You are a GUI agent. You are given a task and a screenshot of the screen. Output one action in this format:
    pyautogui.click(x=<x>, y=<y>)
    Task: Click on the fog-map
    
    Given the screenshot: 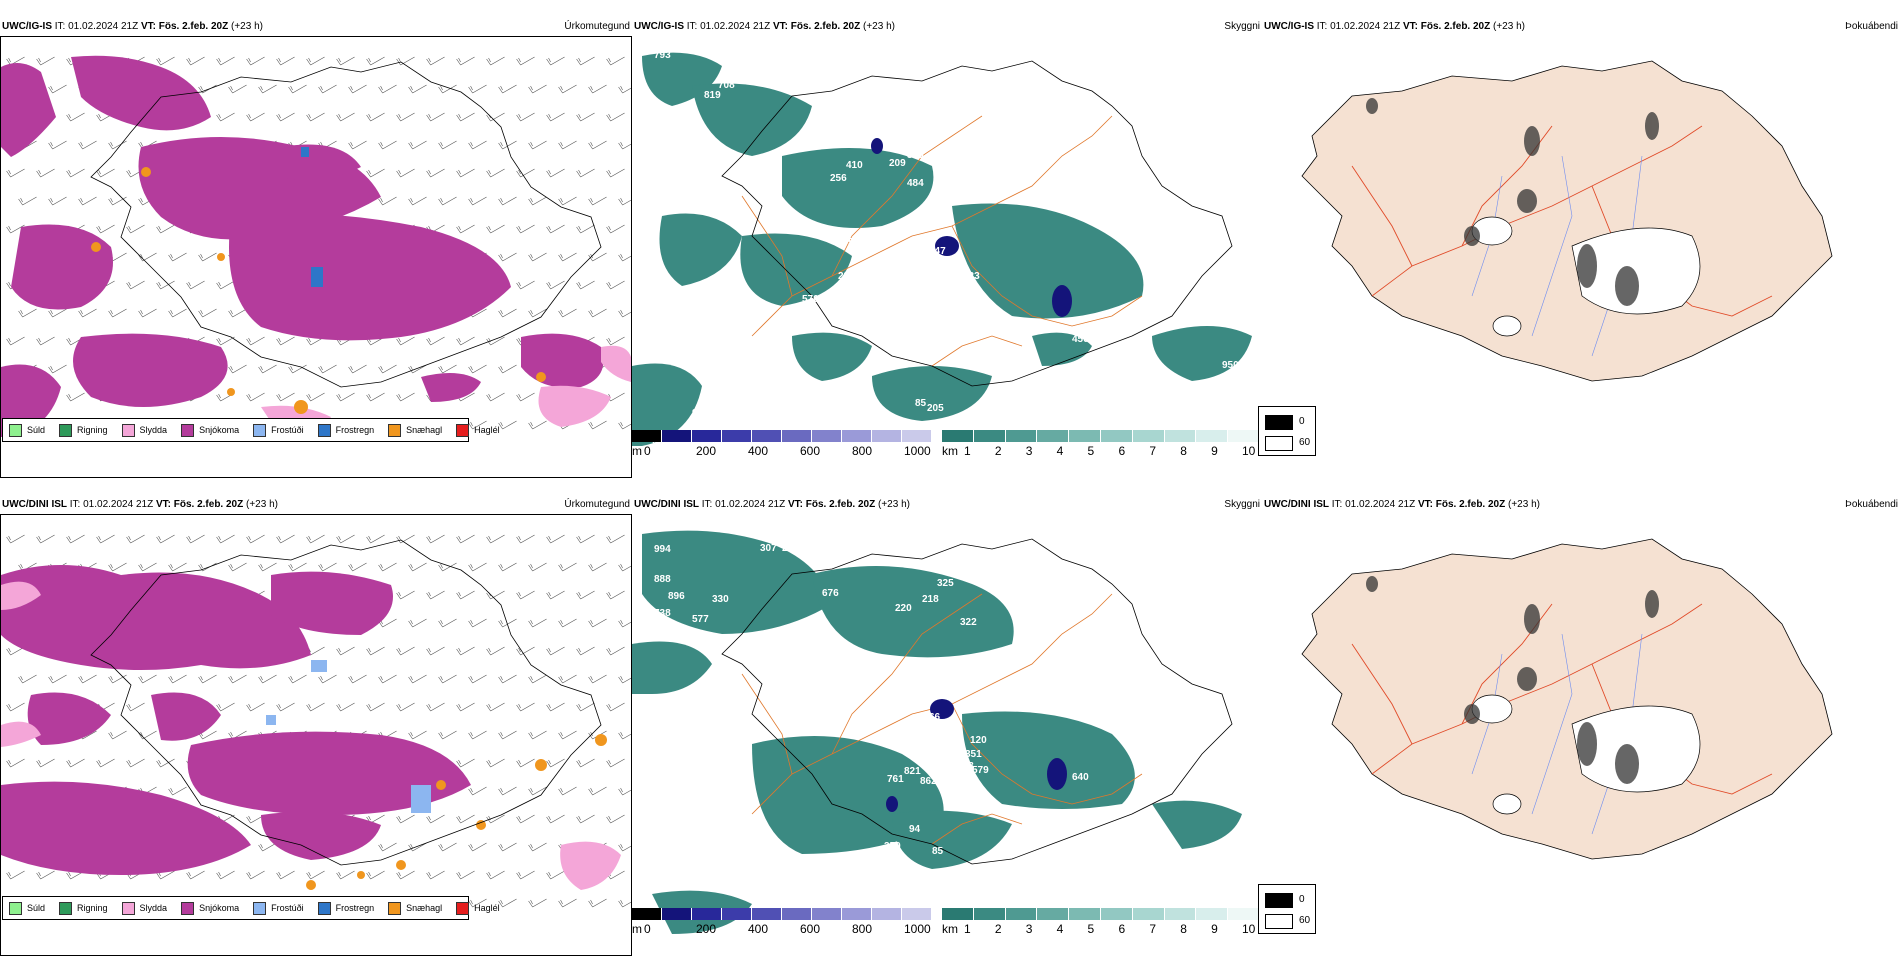 What is the action you would take?
    pyautogui.click(x=1567, y=699)
    